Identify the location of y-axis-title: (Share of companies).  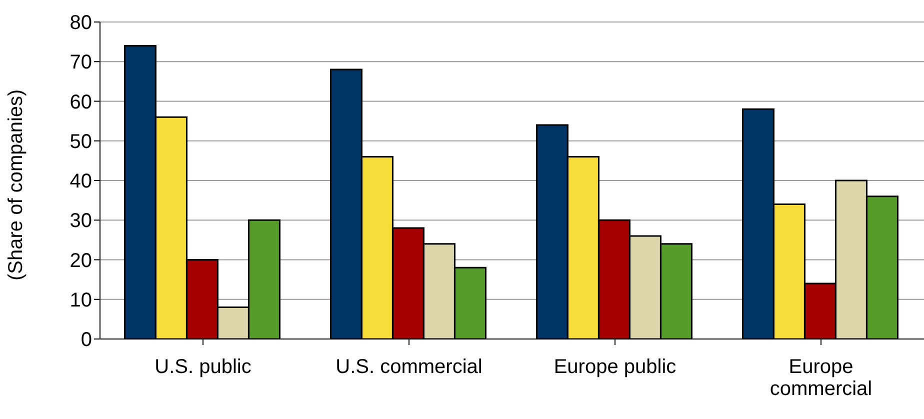
(16, 184).